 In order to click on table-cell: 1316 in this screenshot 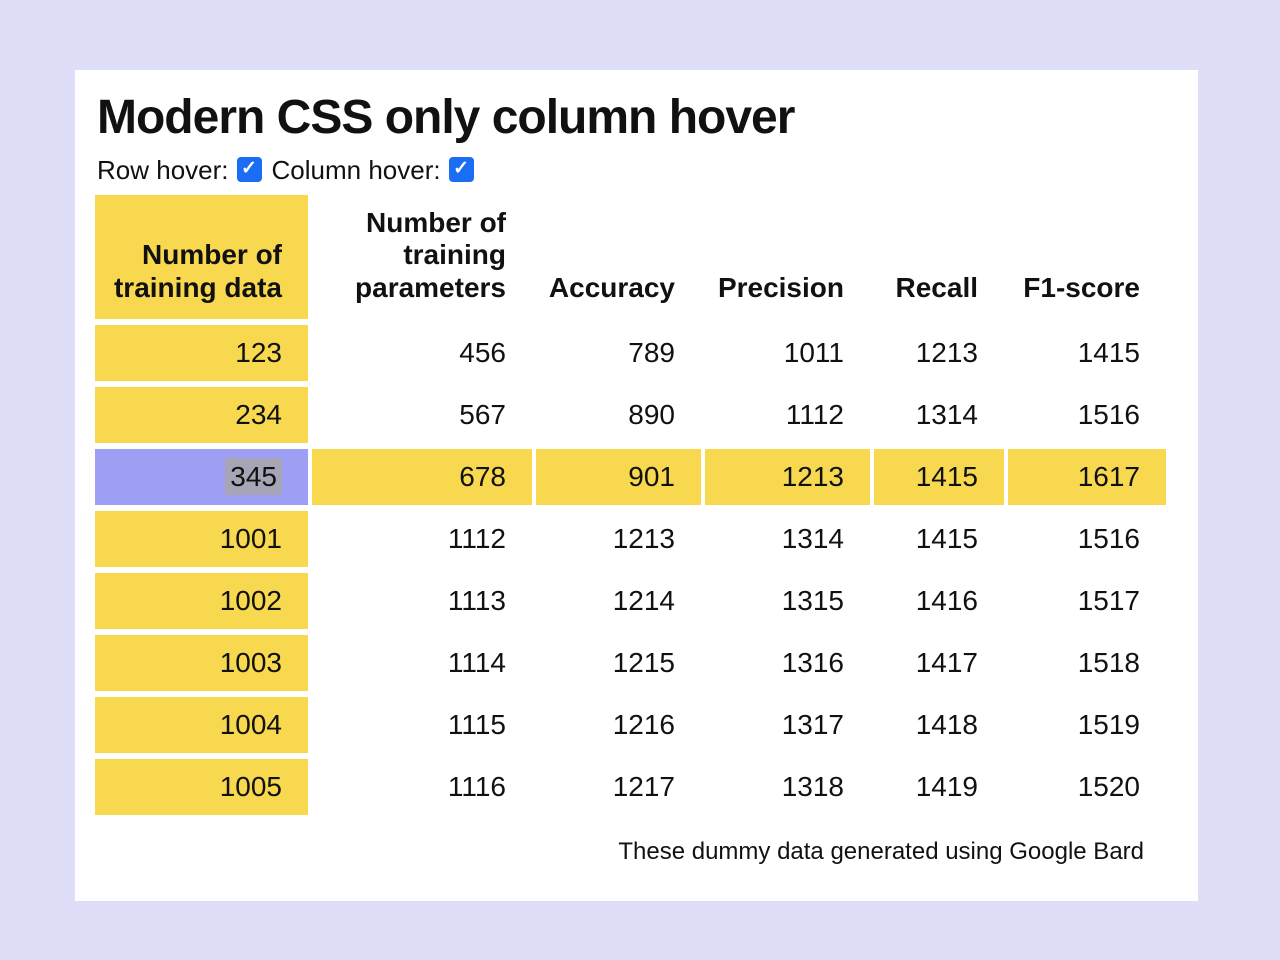, I will do `click(812, 662)`.